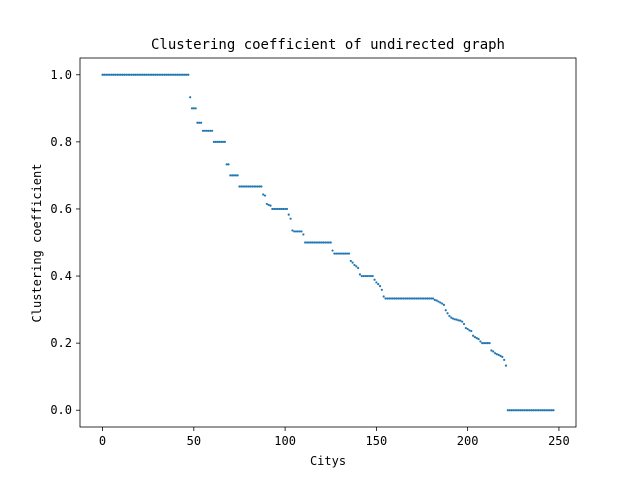  Describe the element at coordinates (102, 441) in the screenshot. I see `x-tick-label: 0` at that location.